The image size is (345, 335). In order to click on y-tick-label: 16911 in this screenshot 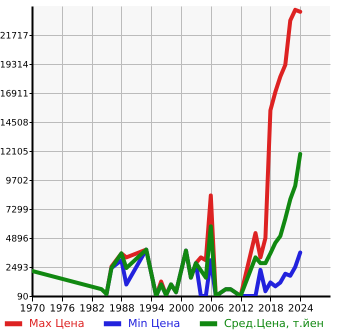, I will do `click(14, 95)`.